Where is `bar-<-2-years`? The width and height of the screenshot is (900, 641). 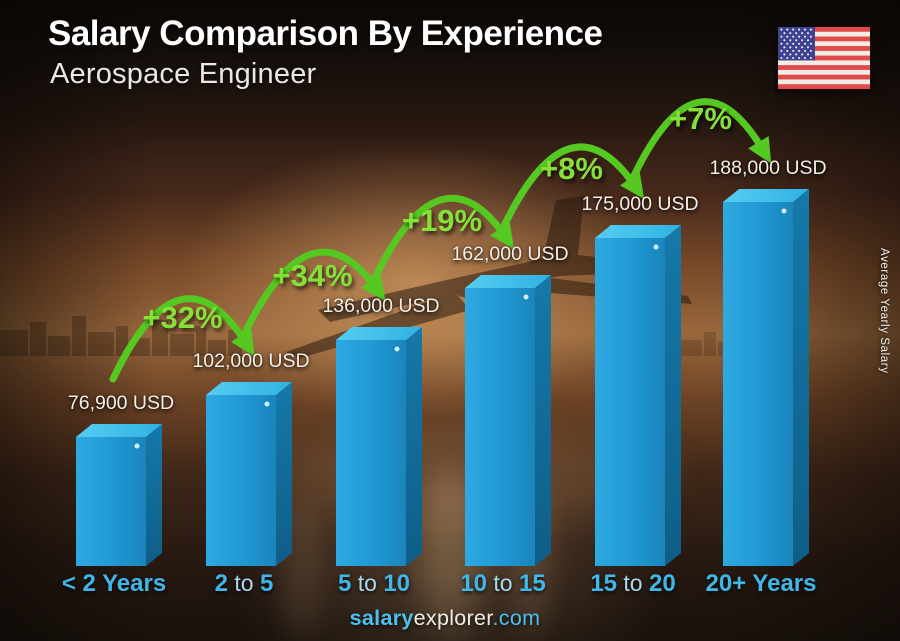 bar-<-2-years is located at coordinates (119, 495).